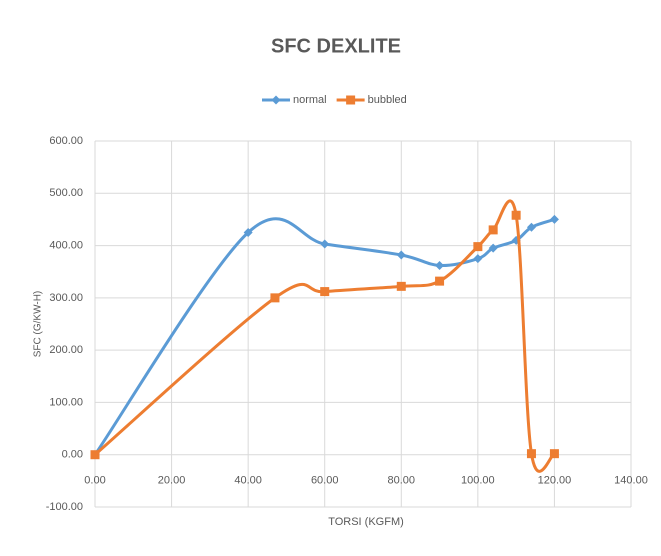 The image size is (661, 556). I want to click on legend-label: normal, so click(310, 100).